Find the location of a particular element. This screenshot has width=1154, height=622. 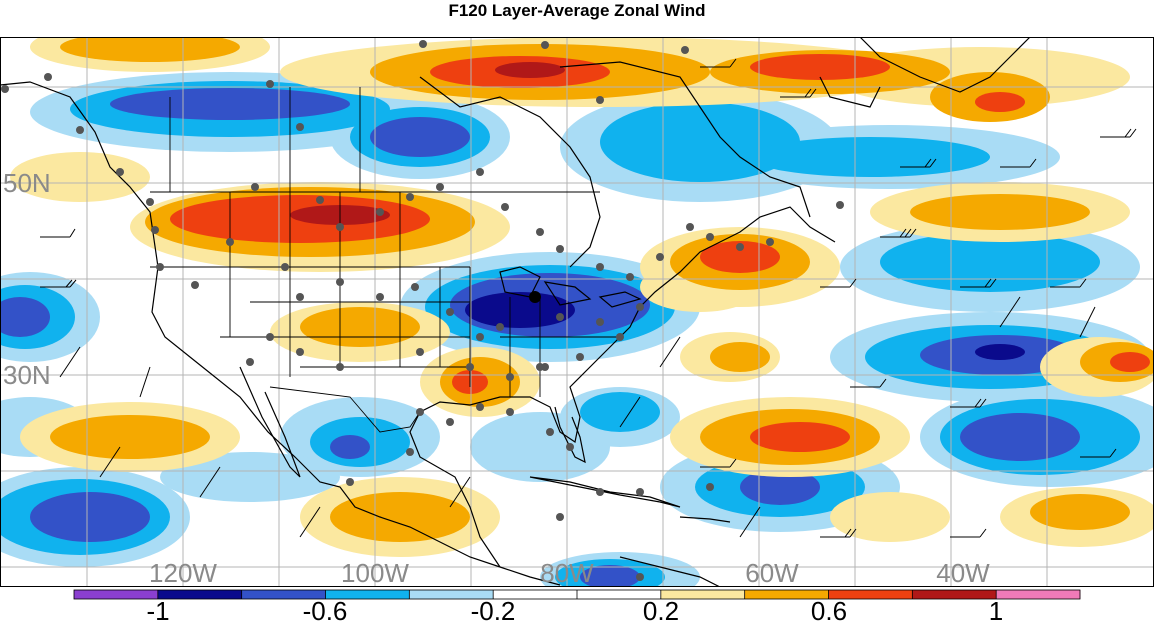

colorbar-ticks: -1 -0.6 -0.2 0.2 0.6 1 is located at coordinates (574, 609).